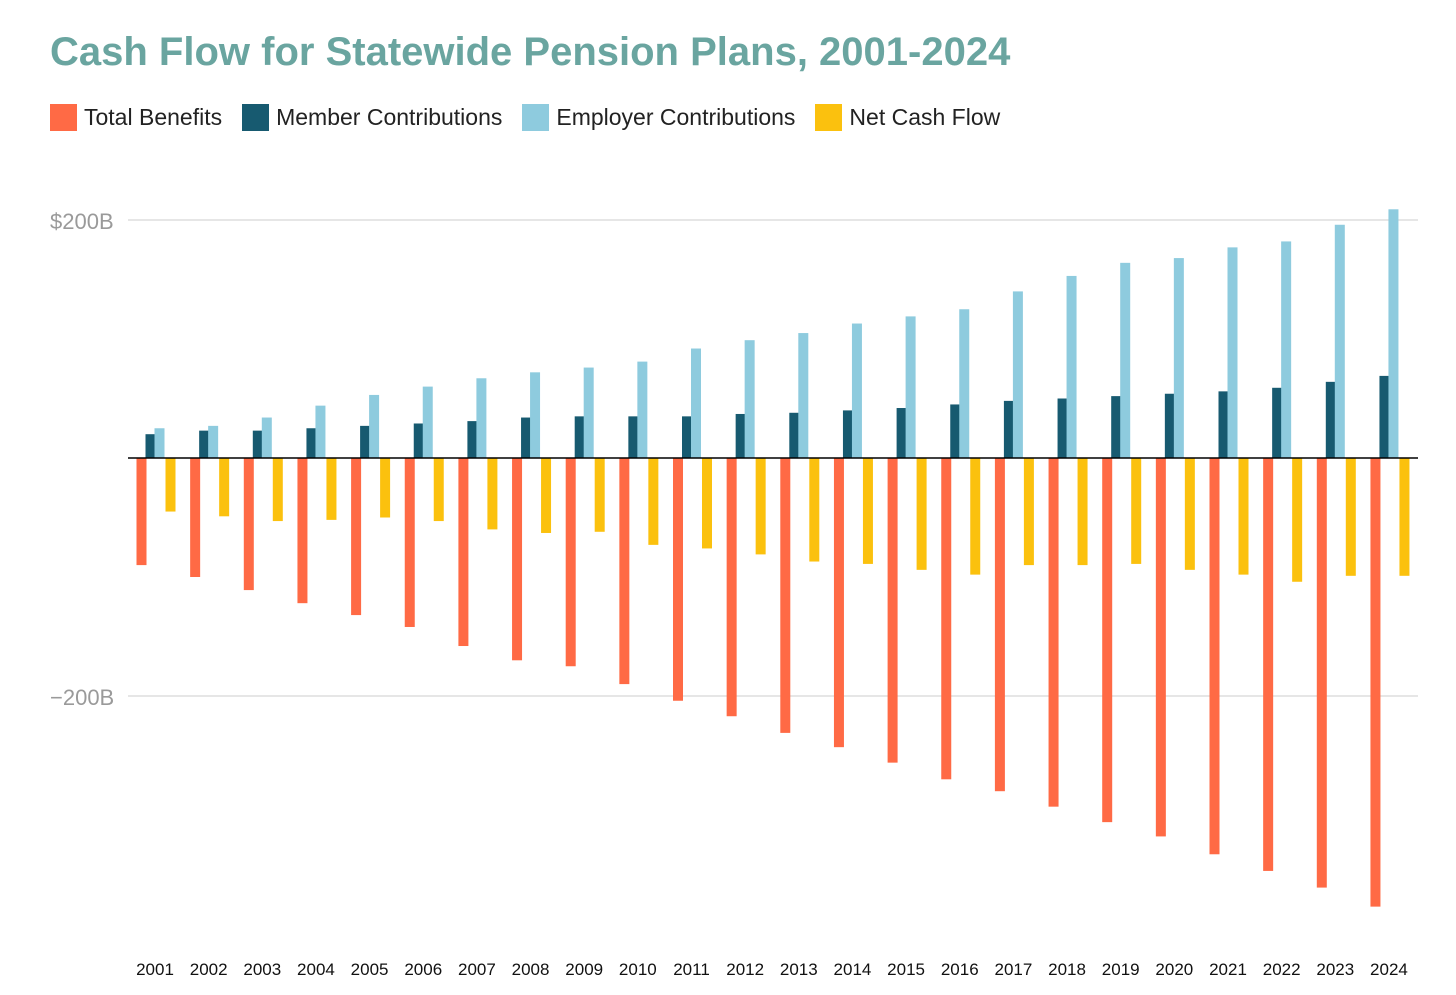 This screenshot has width=1456, height=995. What do you see at coordinates (316, 969) in the screenshot?
I see `x-tick-label: 2004` at bounding box center [316, 969].